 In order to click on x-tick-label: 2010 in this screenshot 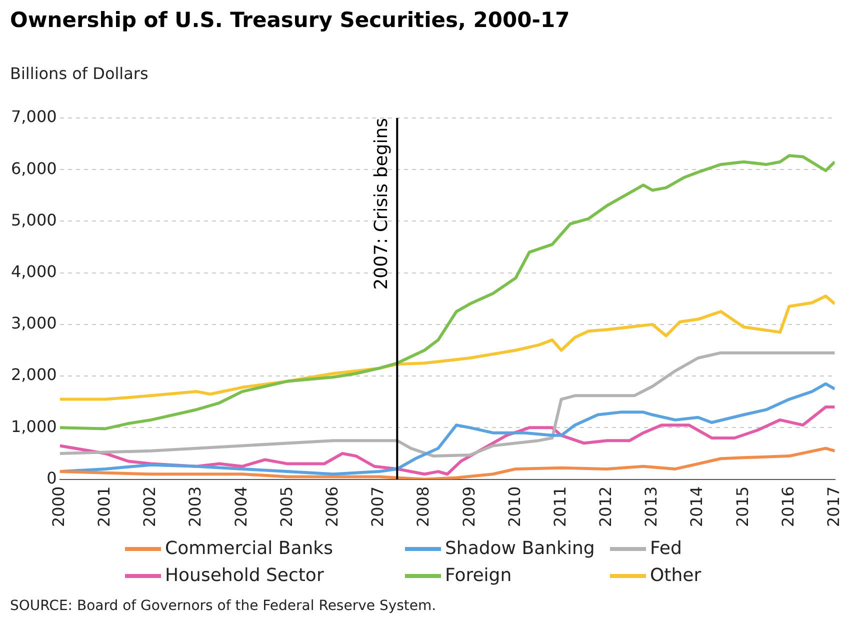, I will do `click(514, 506)`.